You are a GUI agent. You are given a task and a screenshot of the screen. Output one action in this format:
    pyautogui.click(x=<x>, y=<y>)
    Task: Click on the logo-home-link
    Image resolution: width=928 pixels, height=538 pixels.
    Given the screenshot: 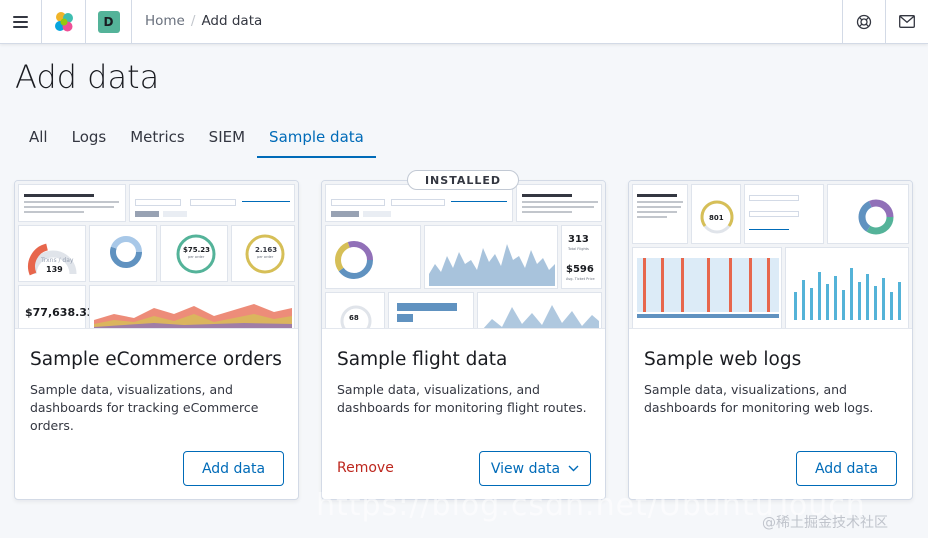 What is the action you would take?
    pyautogui.click(x=64, y=21)
    